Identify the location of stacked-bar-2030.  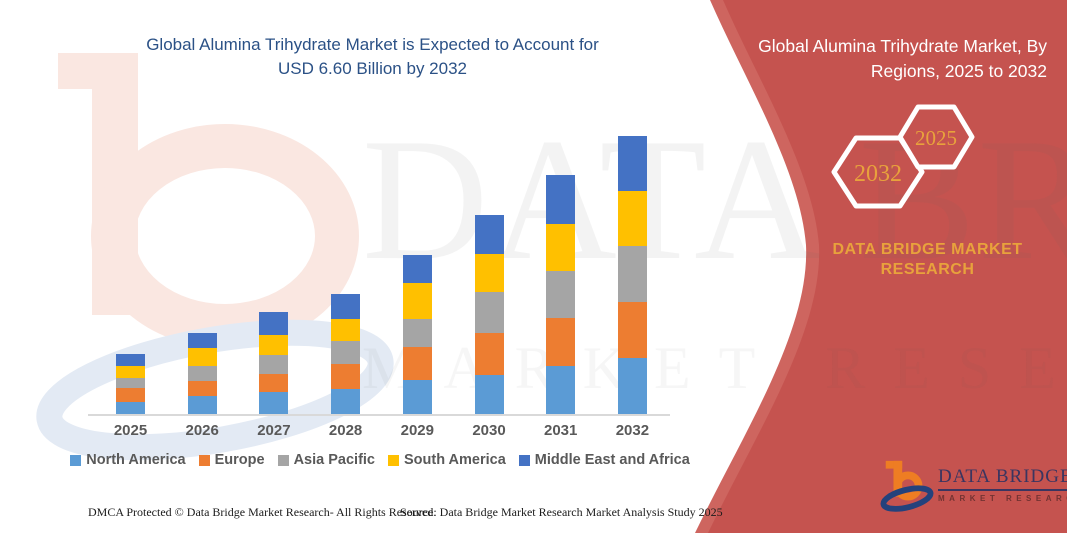
(489, 314).